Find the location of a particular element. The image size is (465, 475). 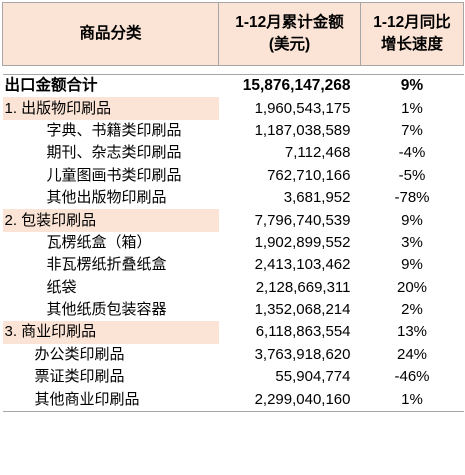

total-row: 出口金额合计 15,876,147,268 9% is located at coordinates (233, 86).